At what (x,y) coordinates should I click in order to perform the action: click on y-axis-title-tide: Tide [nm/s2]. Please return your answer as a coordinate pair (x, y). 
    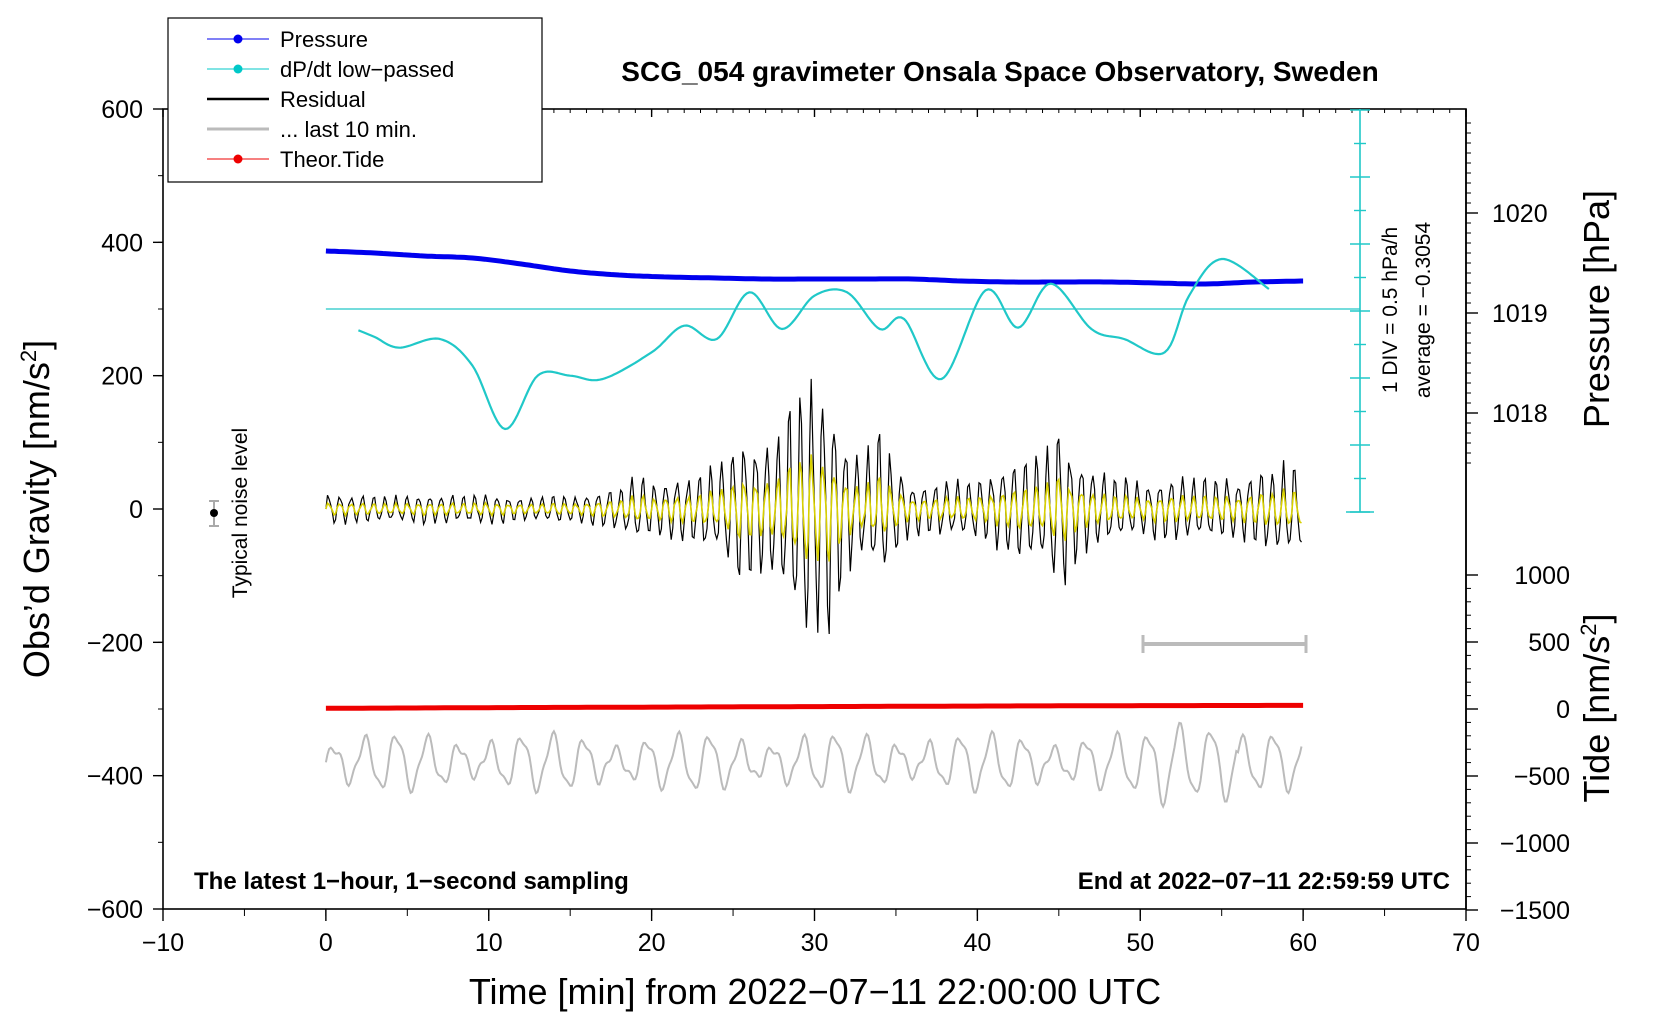
    Looking at the image, I should click on (1596, 708).